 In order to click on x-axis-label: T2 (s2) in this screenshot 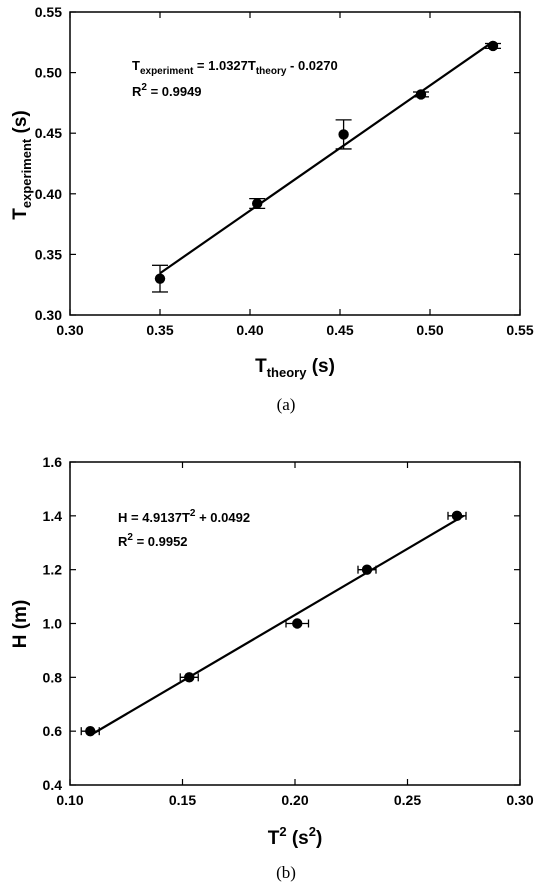, I will do `click(295, 836)`.